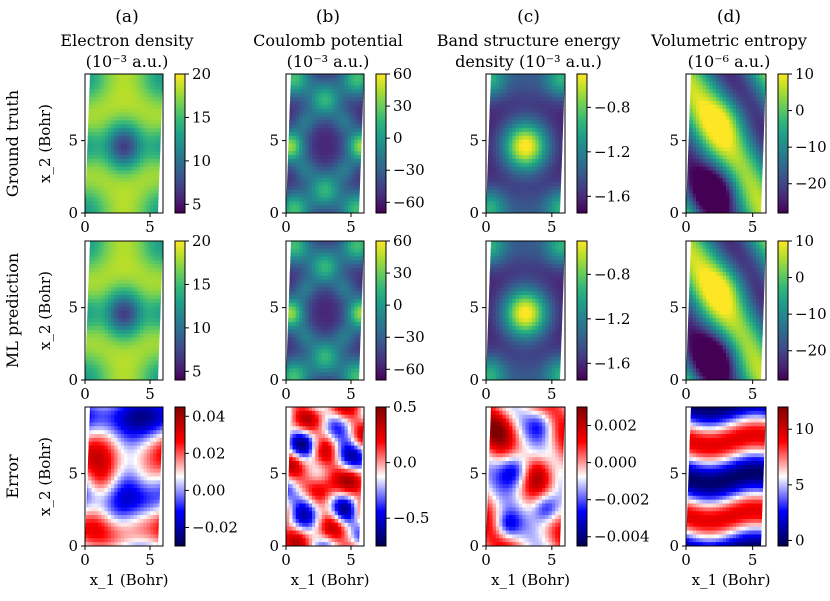 The image size is (830, 601). What do you see at coordinates (124, 310) in the screenshot?
I see `plot-frame` at bounding box center [124, 310].